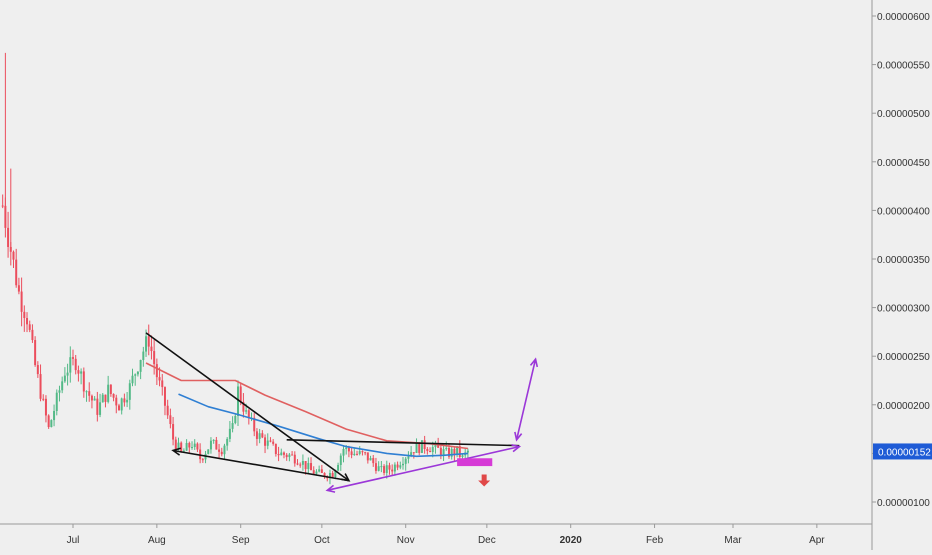 The height and width of the screenshot is (555, 932). I want to click on x-tick-label: Dec, so click(487, 540).